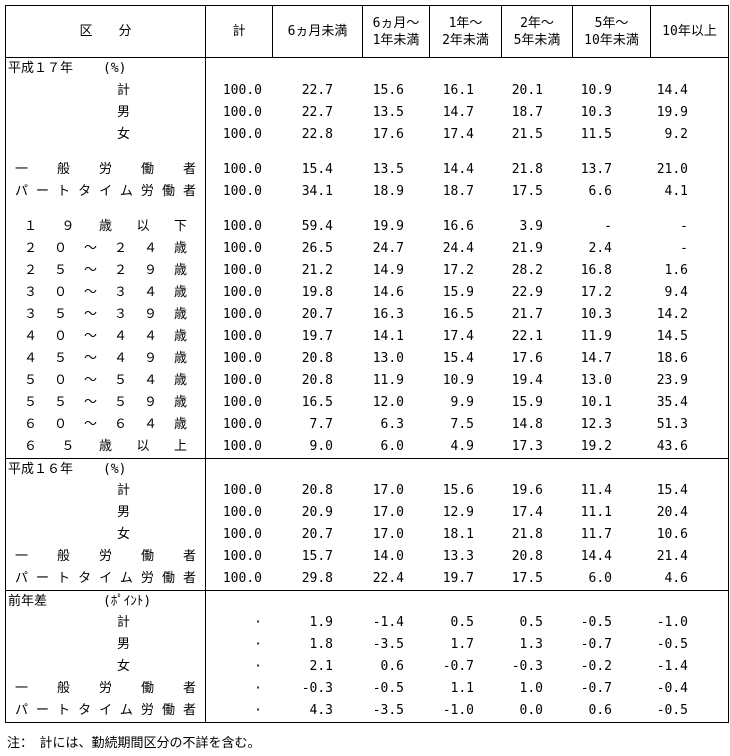  What do you see at coordinates (527, 446) in the screenshot?
I see `value-cell: 17.3` at bounding box center [527, 446].